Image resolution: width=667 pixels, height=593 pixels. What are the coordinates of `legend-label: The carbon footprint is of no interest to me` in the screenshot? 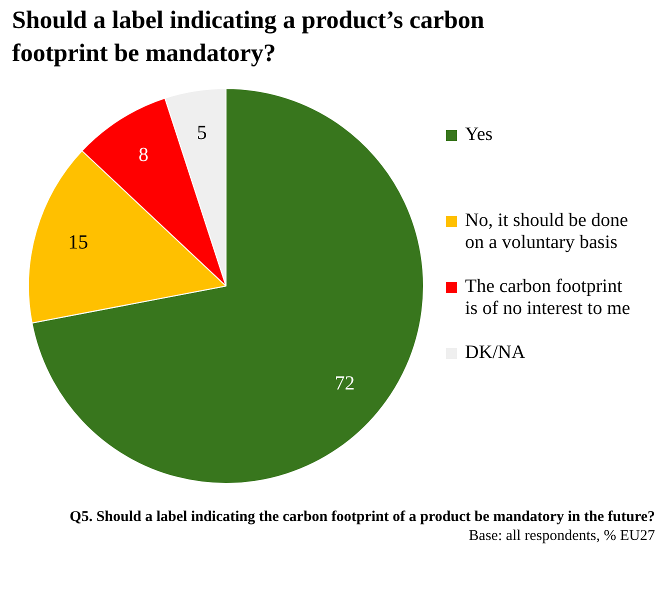 It's located at (548, 298).